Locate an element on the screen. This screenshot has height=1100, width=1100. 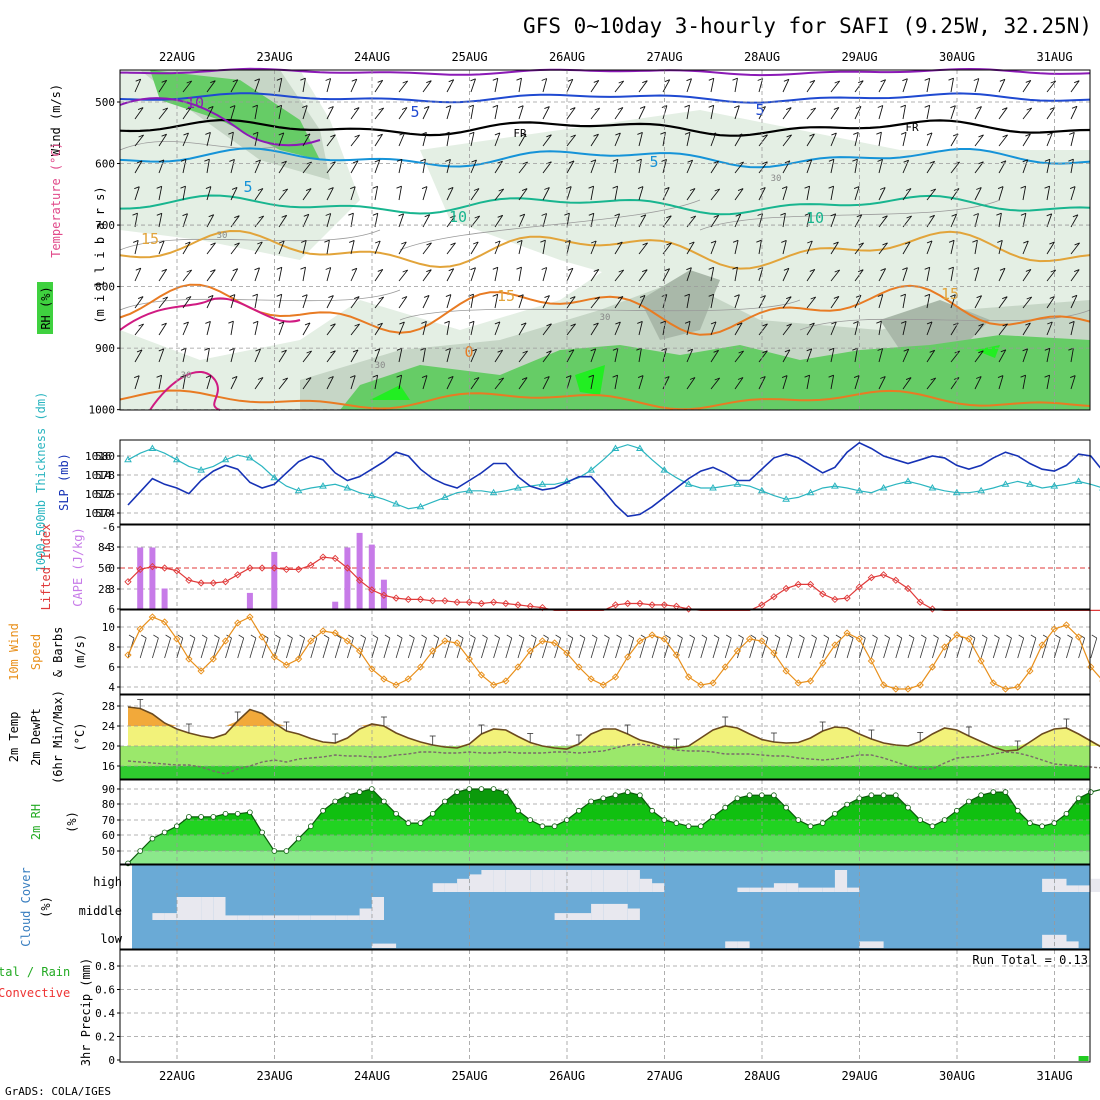
rh2m-band is located at coordinates (609, 828).